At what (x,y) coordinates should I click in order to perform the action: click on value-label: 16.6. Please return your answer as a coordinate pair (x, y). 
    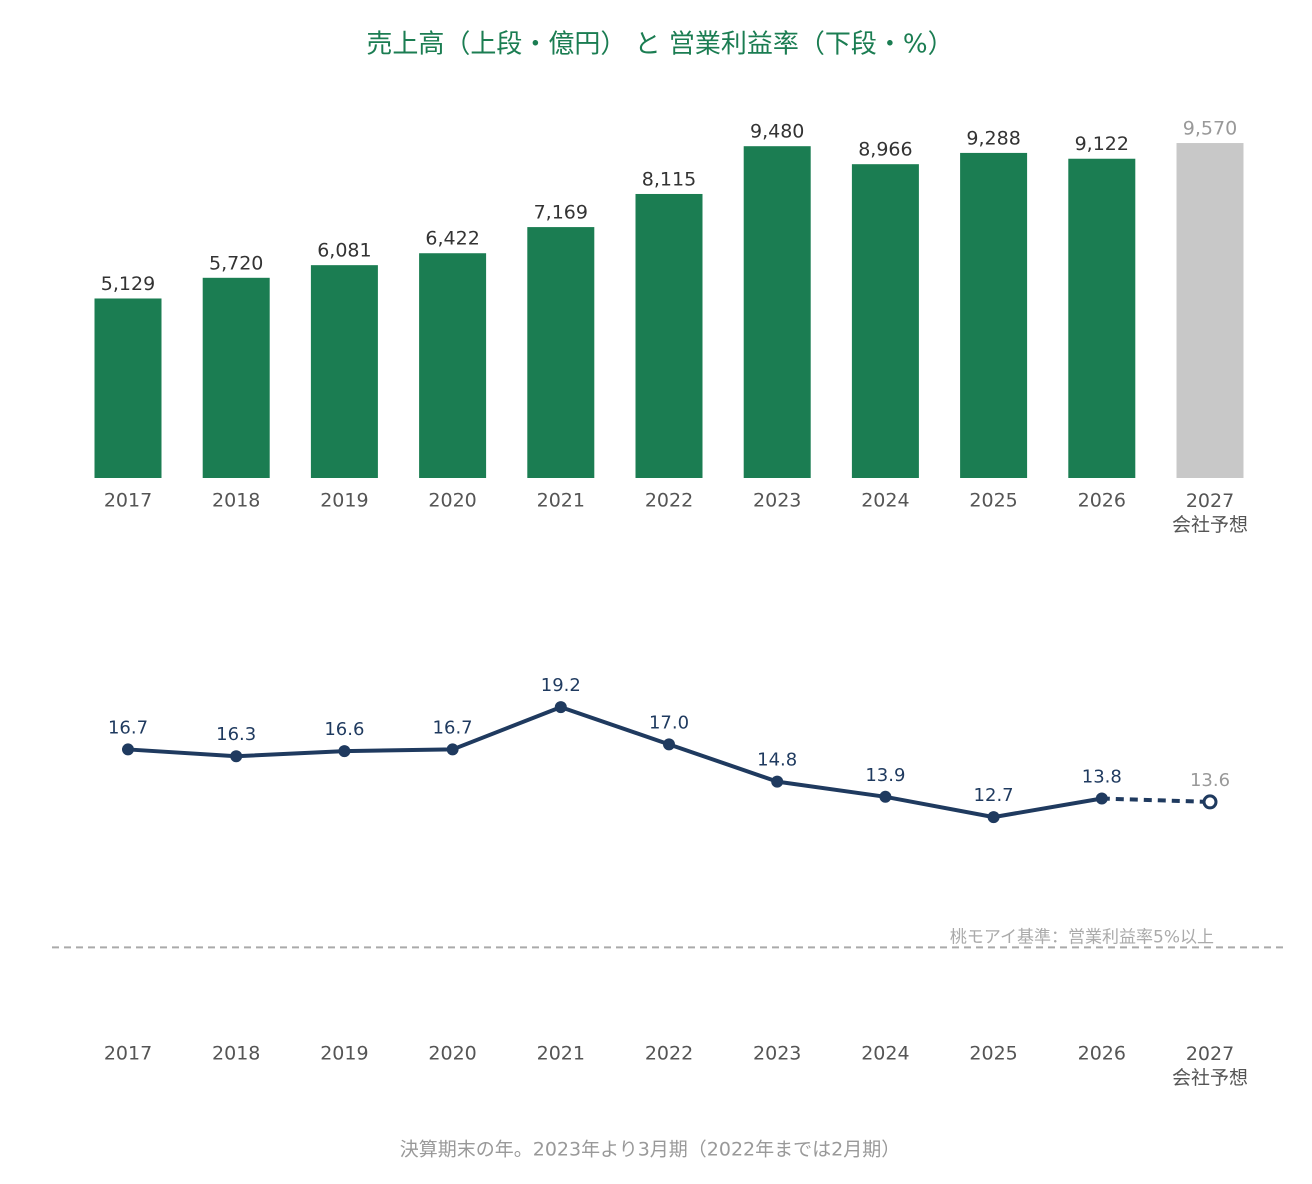
    Looking at the image, I should click on (344, 729).